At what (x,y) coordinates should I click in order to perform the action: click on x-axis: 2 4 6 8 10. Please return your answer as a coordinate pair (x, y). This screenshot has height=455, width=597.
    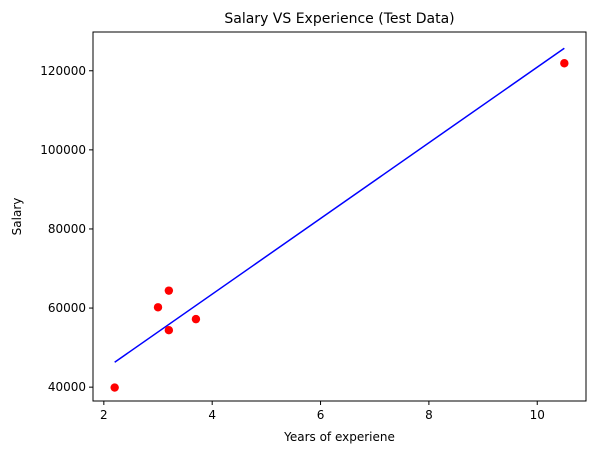
    Looking at the image, I should click on (322, 411).